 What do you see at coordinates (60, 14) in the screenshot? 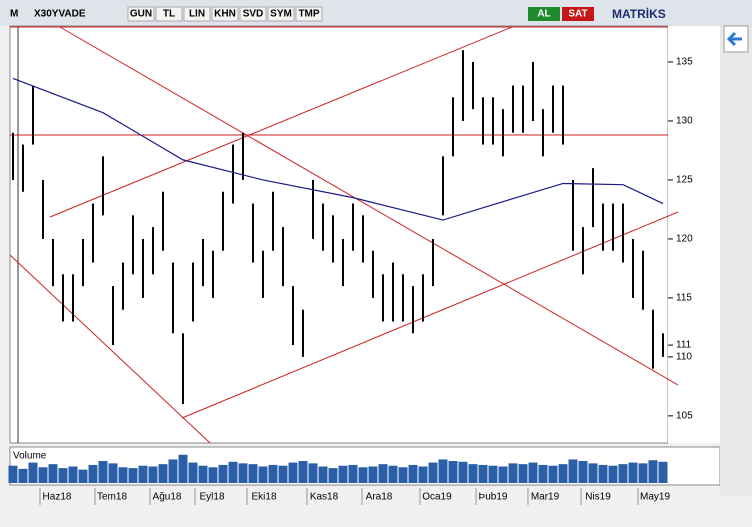
I see `symbol: X30YVADE` at bounding box center [60, 14].